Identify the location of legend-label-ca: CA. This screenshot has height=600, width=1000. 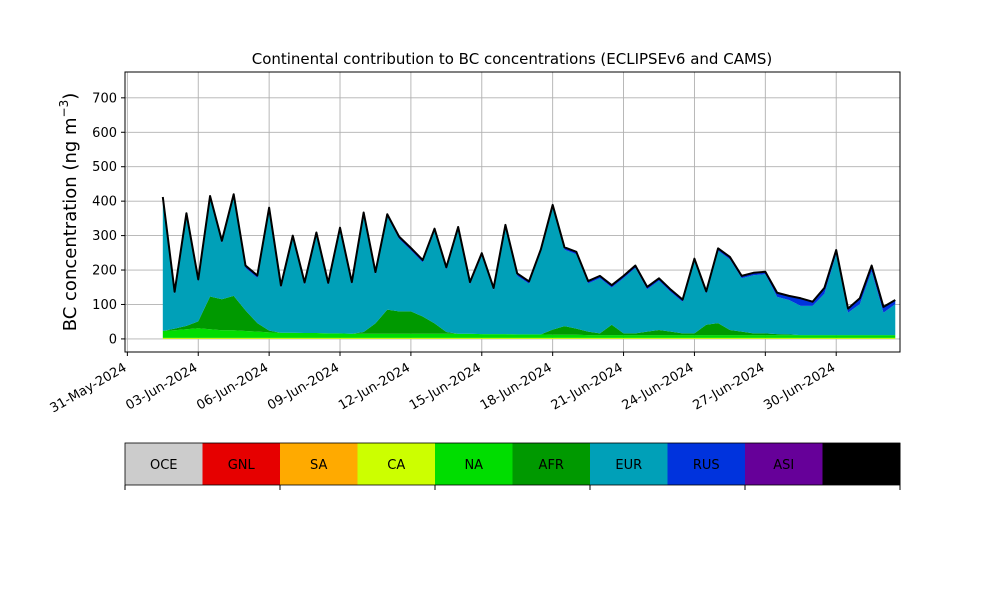
(396, 465).